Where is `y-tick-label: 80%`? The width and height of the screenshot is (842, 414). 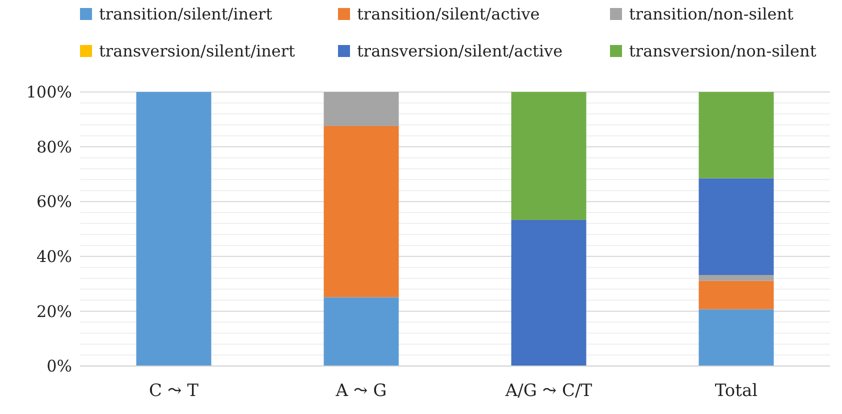
y-tick-label: 80% is located at coordinates (54, 146).